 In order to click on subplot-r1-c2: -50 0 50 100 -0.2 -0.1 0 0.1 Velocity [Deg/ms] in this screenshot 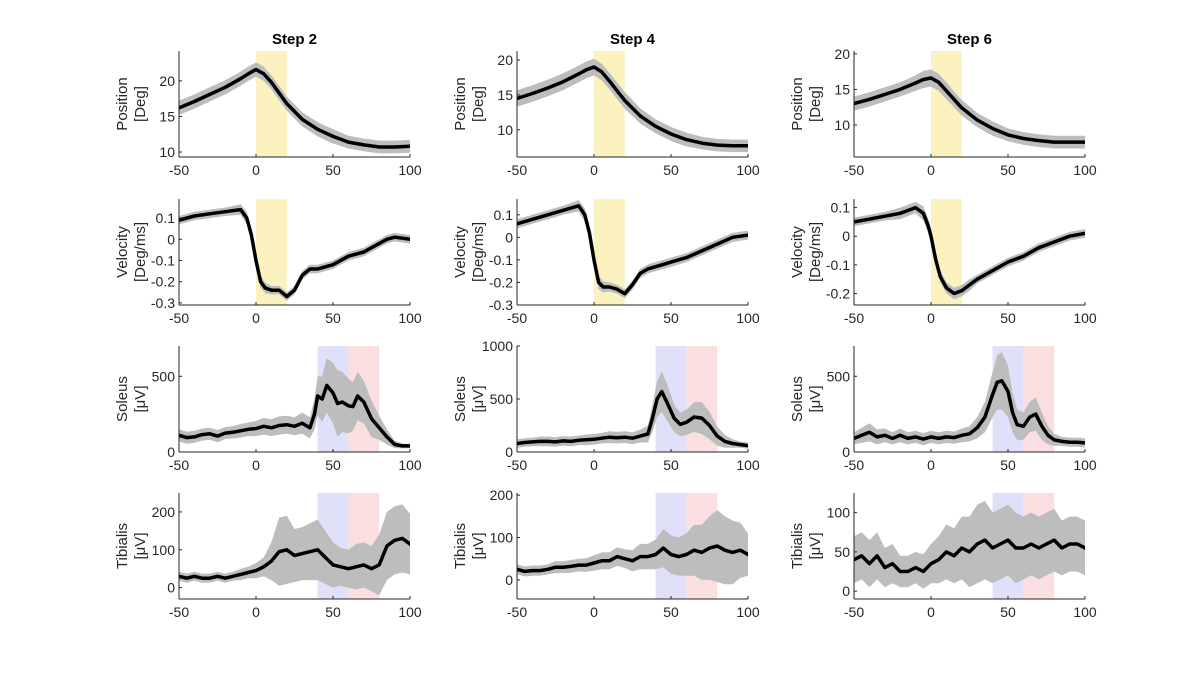, I will do `click(943, 262)`.